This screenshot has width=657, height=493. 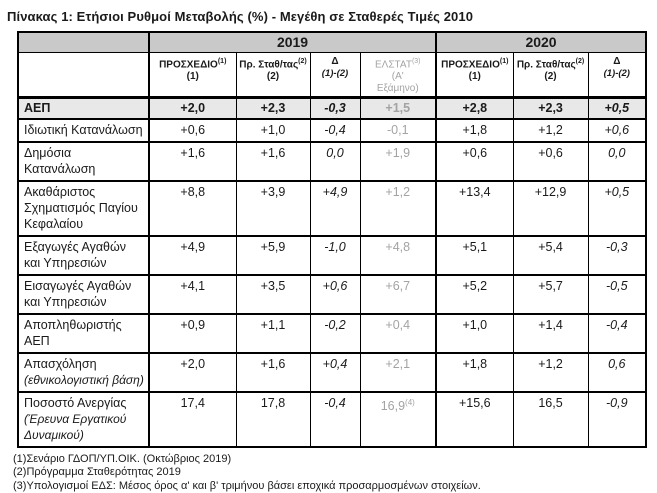 What do you see at coordinates (474, 372) in the screenshot?
I see `cell-proschedio-2020: +1,8` at bounding box center [474, 372].